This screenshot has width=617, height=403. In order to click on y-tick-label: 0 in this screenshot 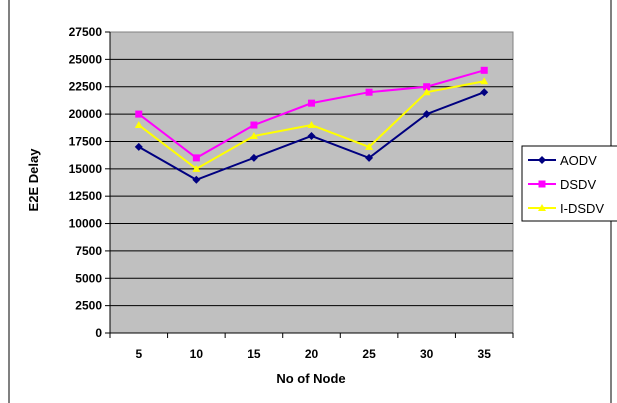, I will do `click(98, 333)`.